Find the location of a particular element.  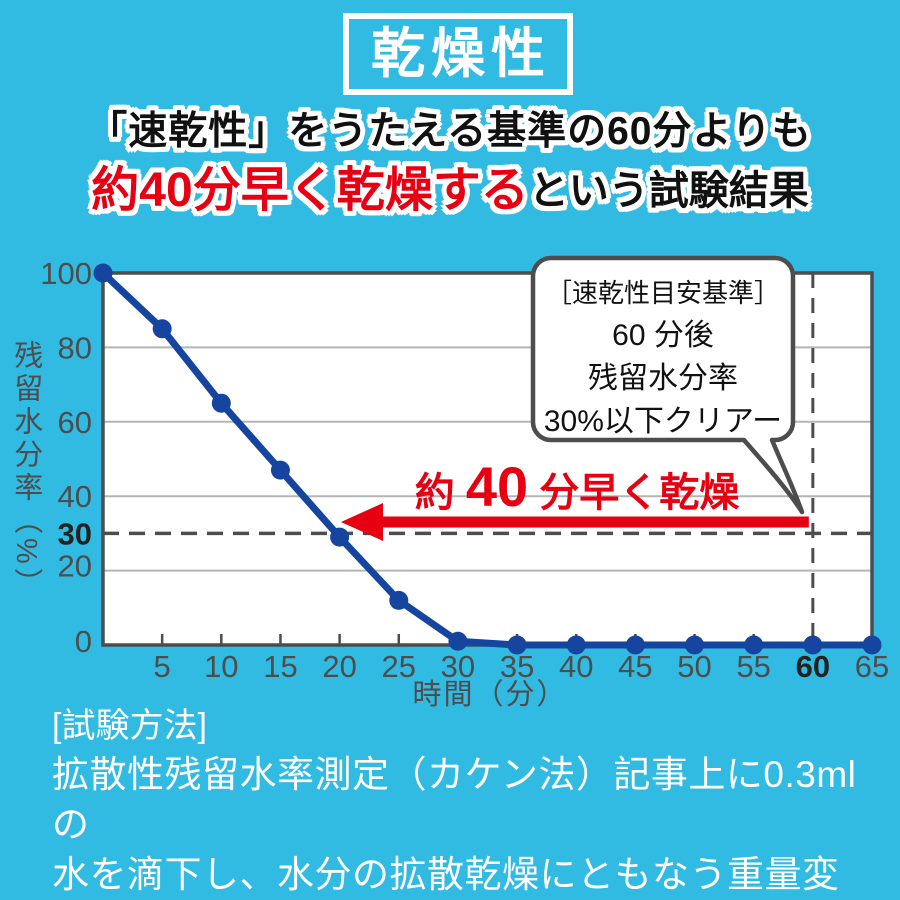

x-tick-label: 35 is located at coordinates (517, 666).